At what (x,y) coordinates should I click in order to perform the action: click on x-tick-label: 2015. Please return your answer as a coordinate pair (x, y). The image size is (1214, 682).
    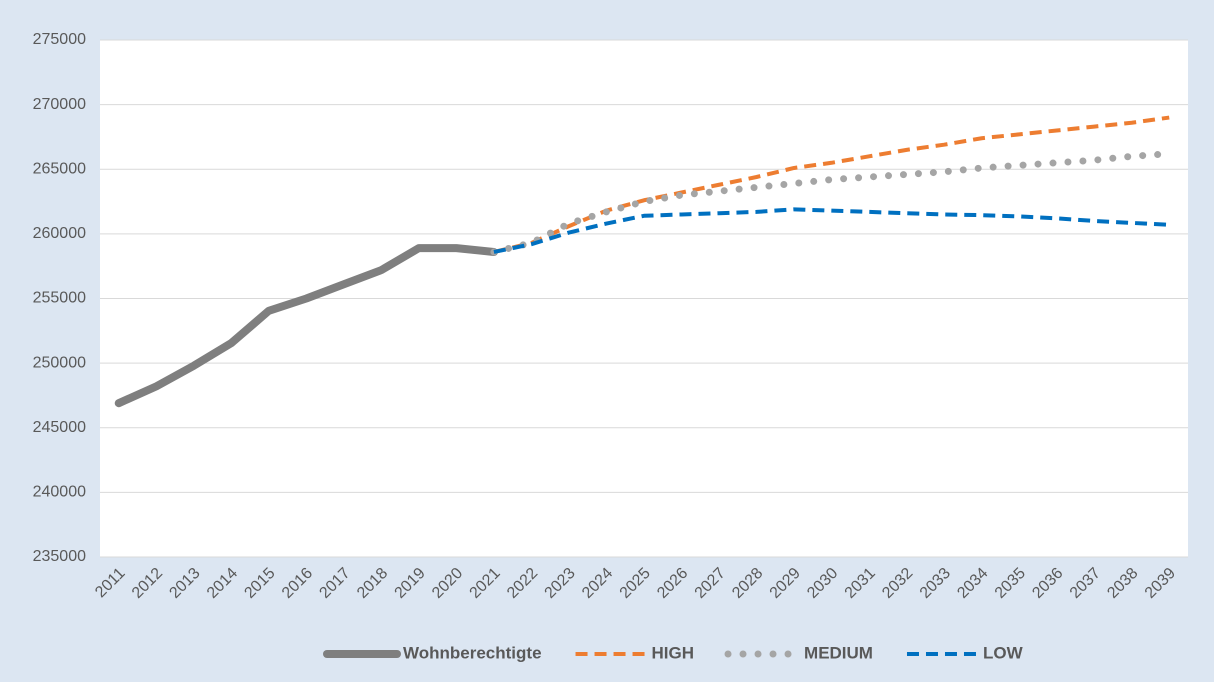
    Looking at the image, I should click on (259, 583).